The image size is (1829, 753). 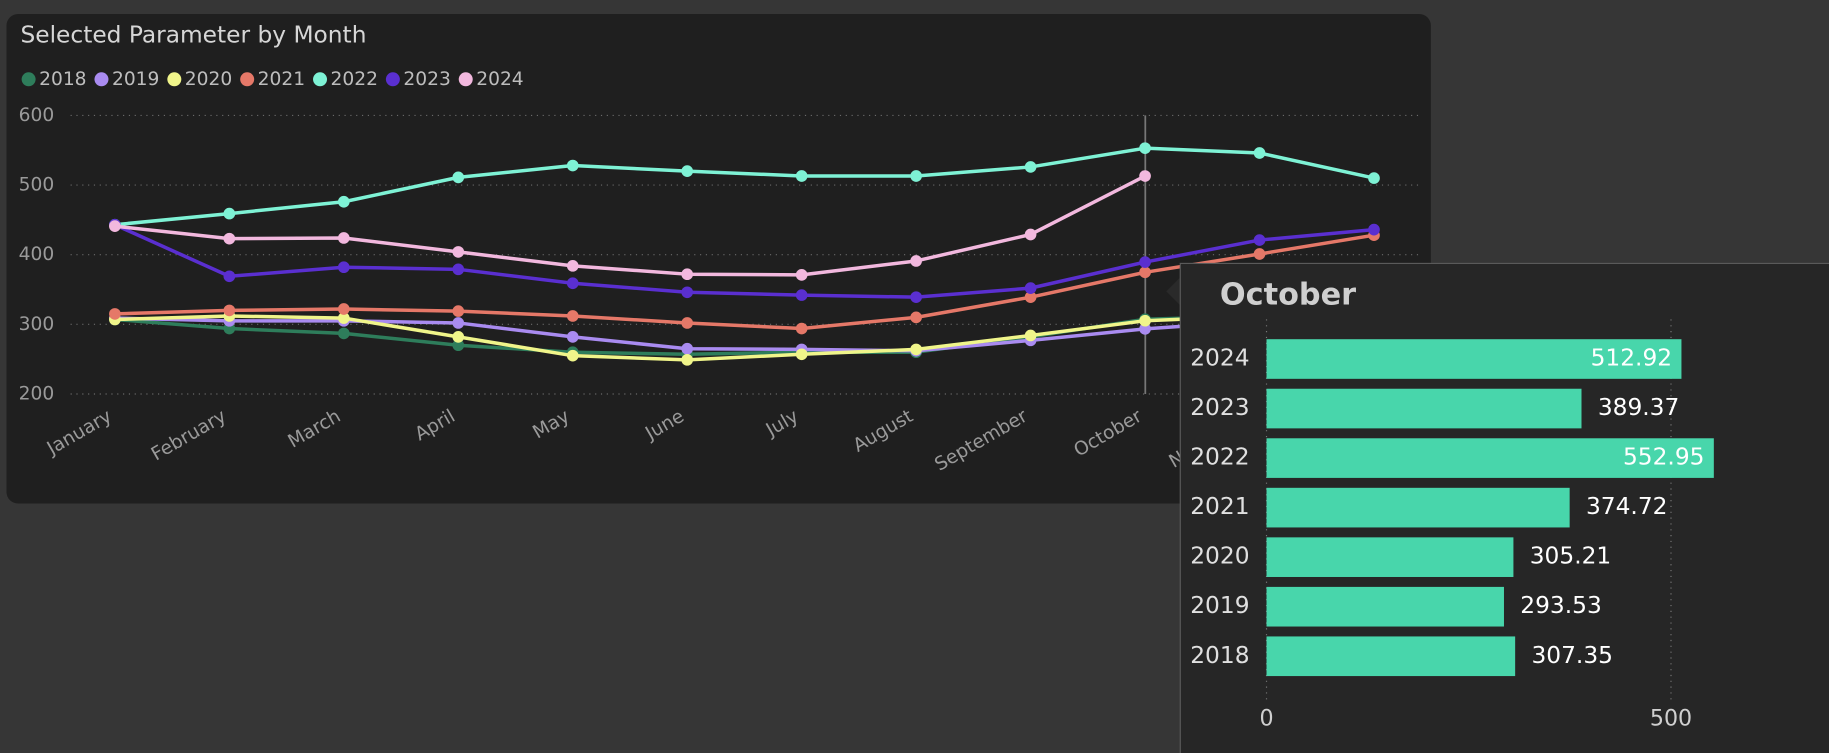 I want to click on x-tick-label: 500, so click(x=1671, y=719).